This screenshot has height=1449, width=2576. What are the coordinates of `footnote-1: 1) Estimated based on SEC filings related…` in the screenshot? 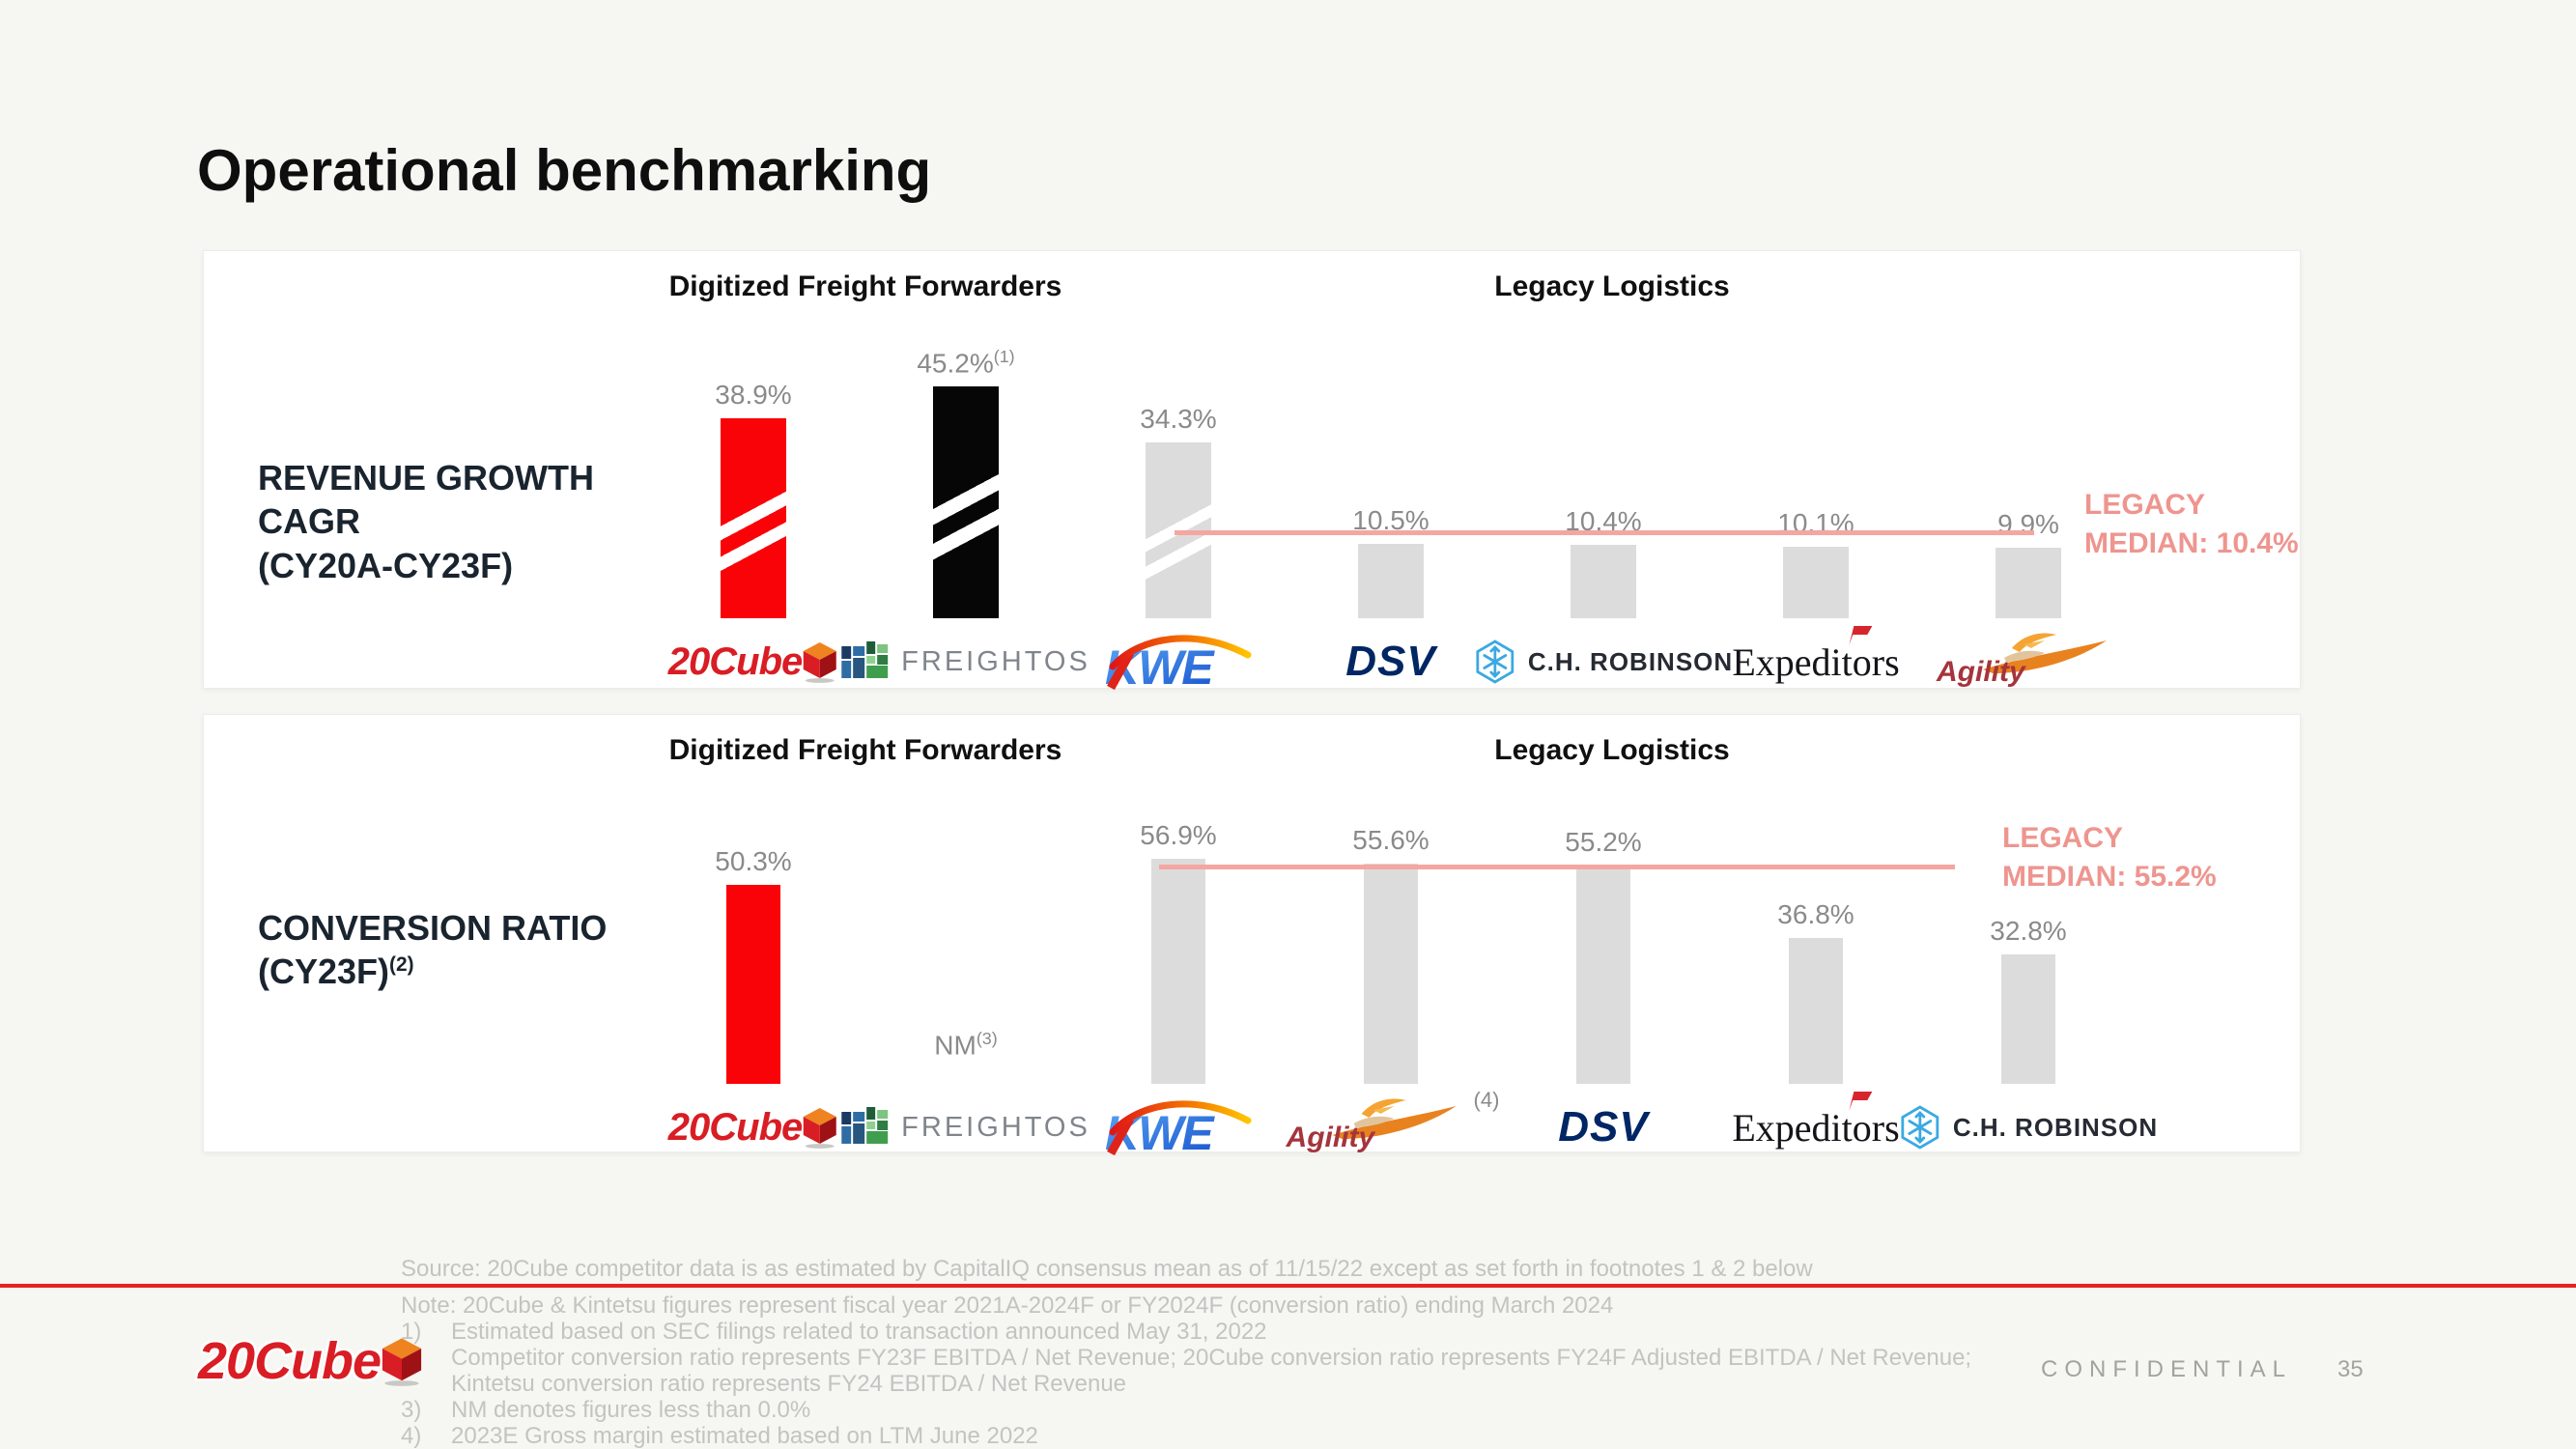 It's located at (834, 1332).